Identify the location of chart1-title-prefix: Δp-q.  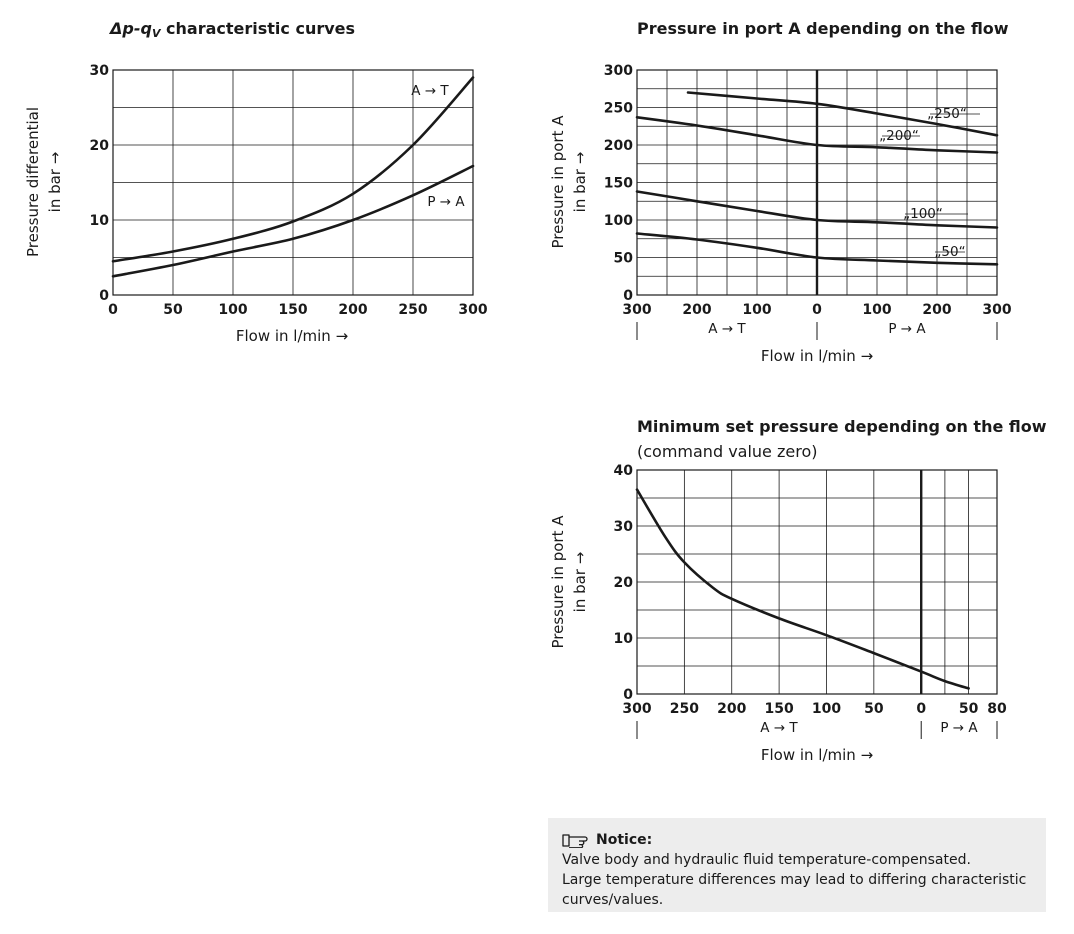
(130, 28).